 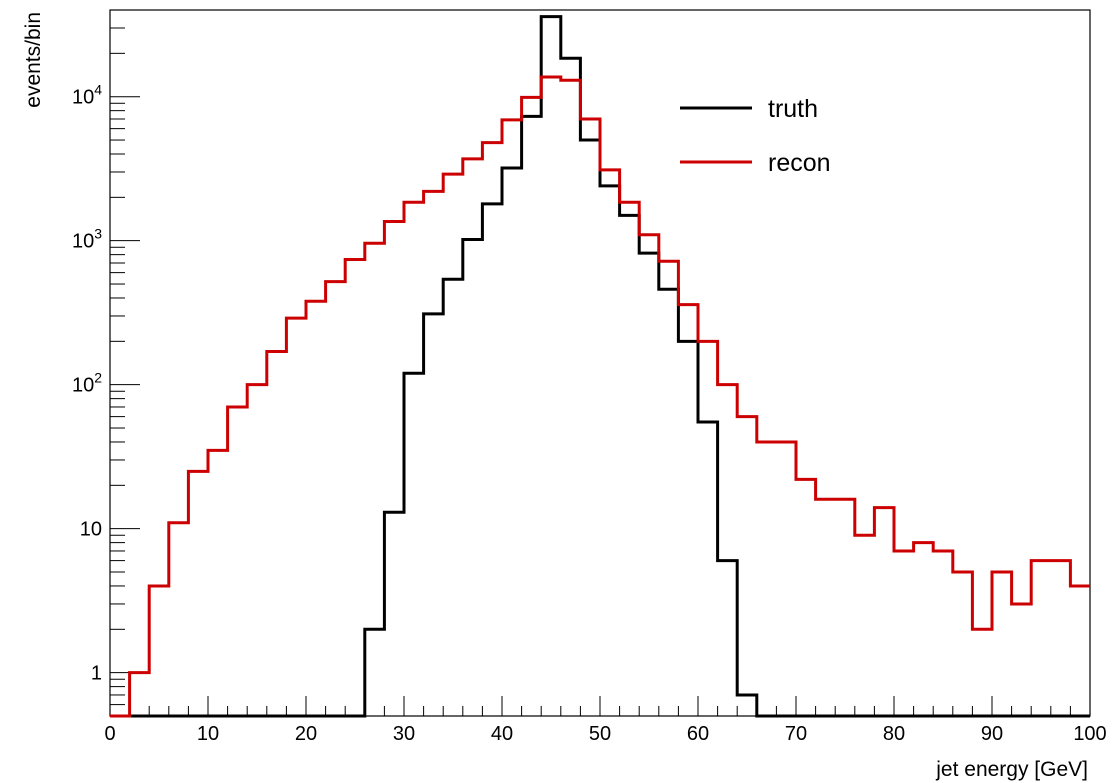 I want to click on legend-label-recon: recon, so click(x=799, y=163).